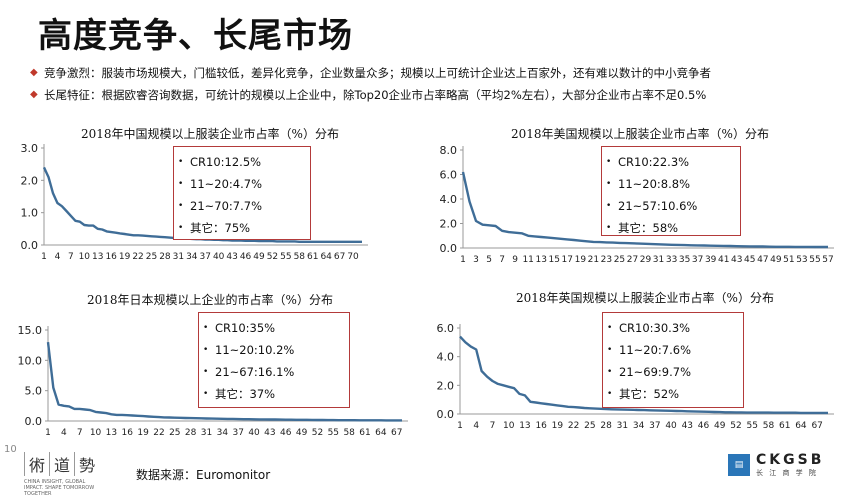 Image resolution: width=863 pixels, height=497 pixels. Describe the element at coordinates (671, 228) in the screenshot. I see `legend-item: • 其它：58%` at that location.